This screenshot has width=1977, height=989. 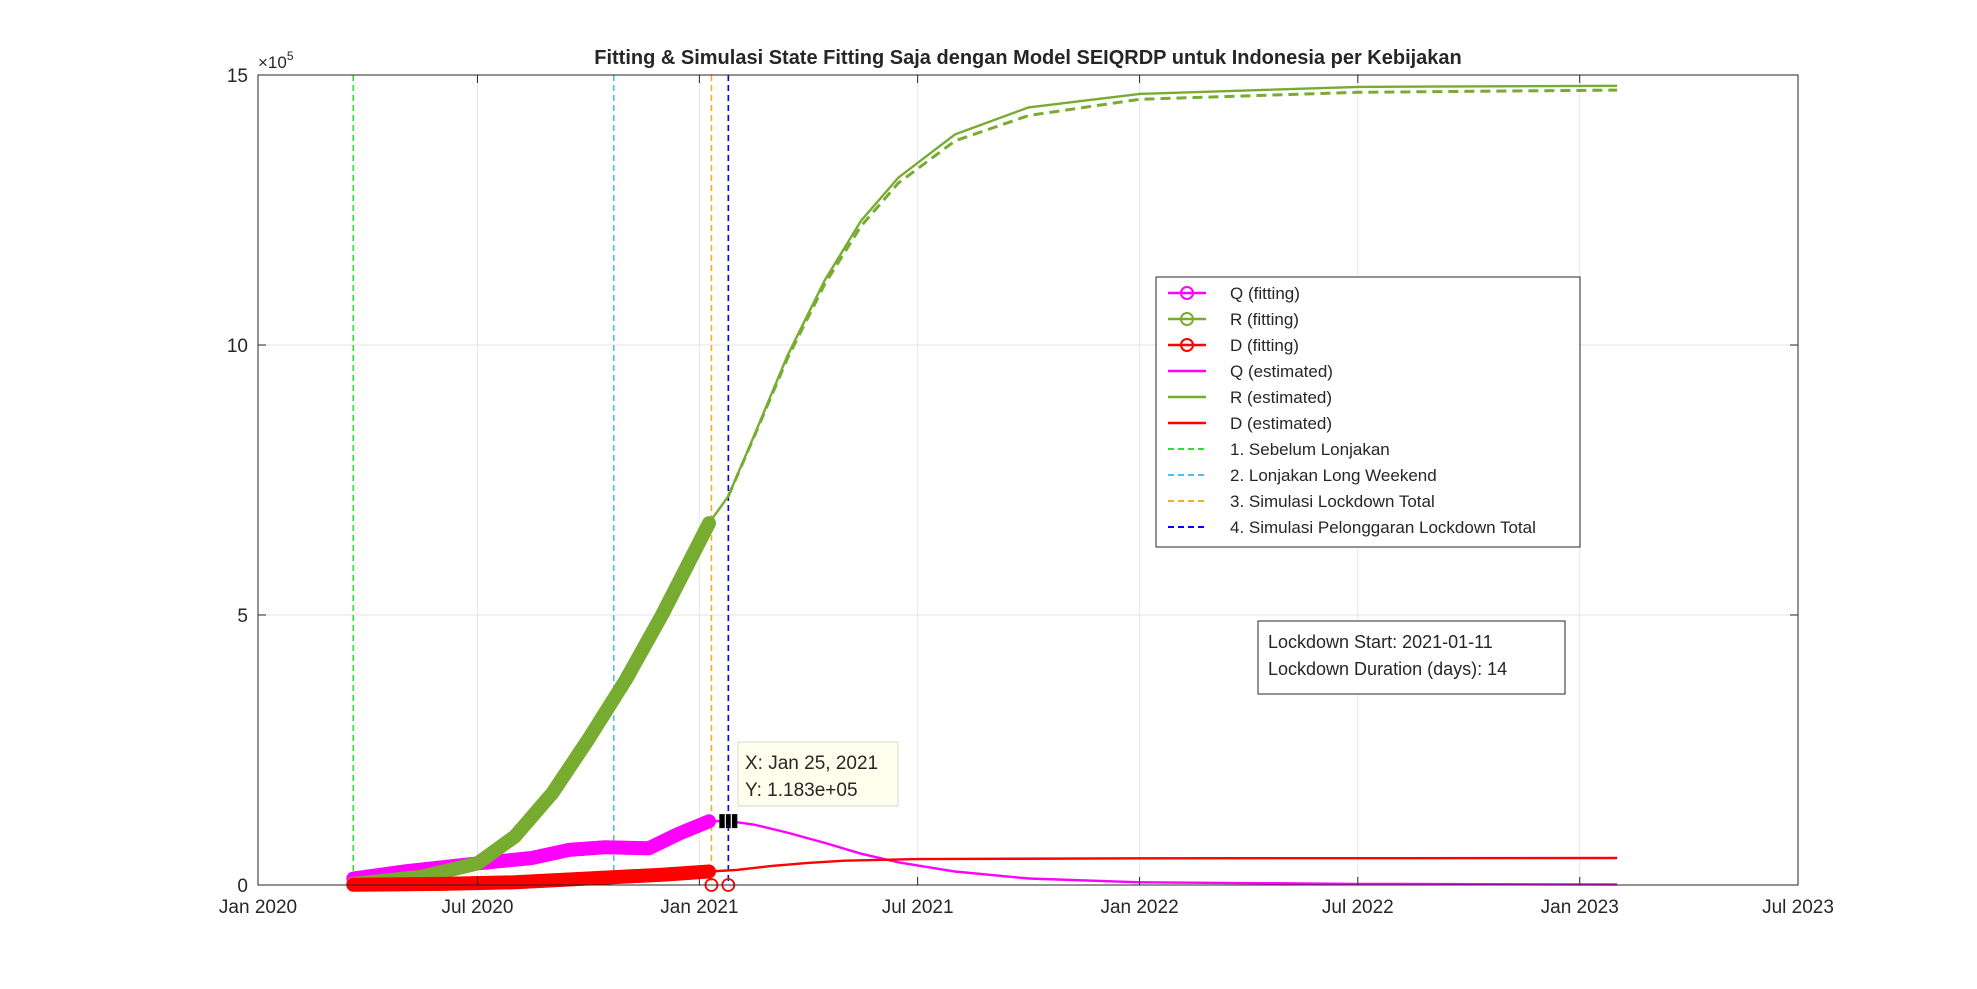 What do you see at coordinates (258, 907) in the screenshot?
I see `x-tick-label: Jan 2020` at bounding box center [258, 907].